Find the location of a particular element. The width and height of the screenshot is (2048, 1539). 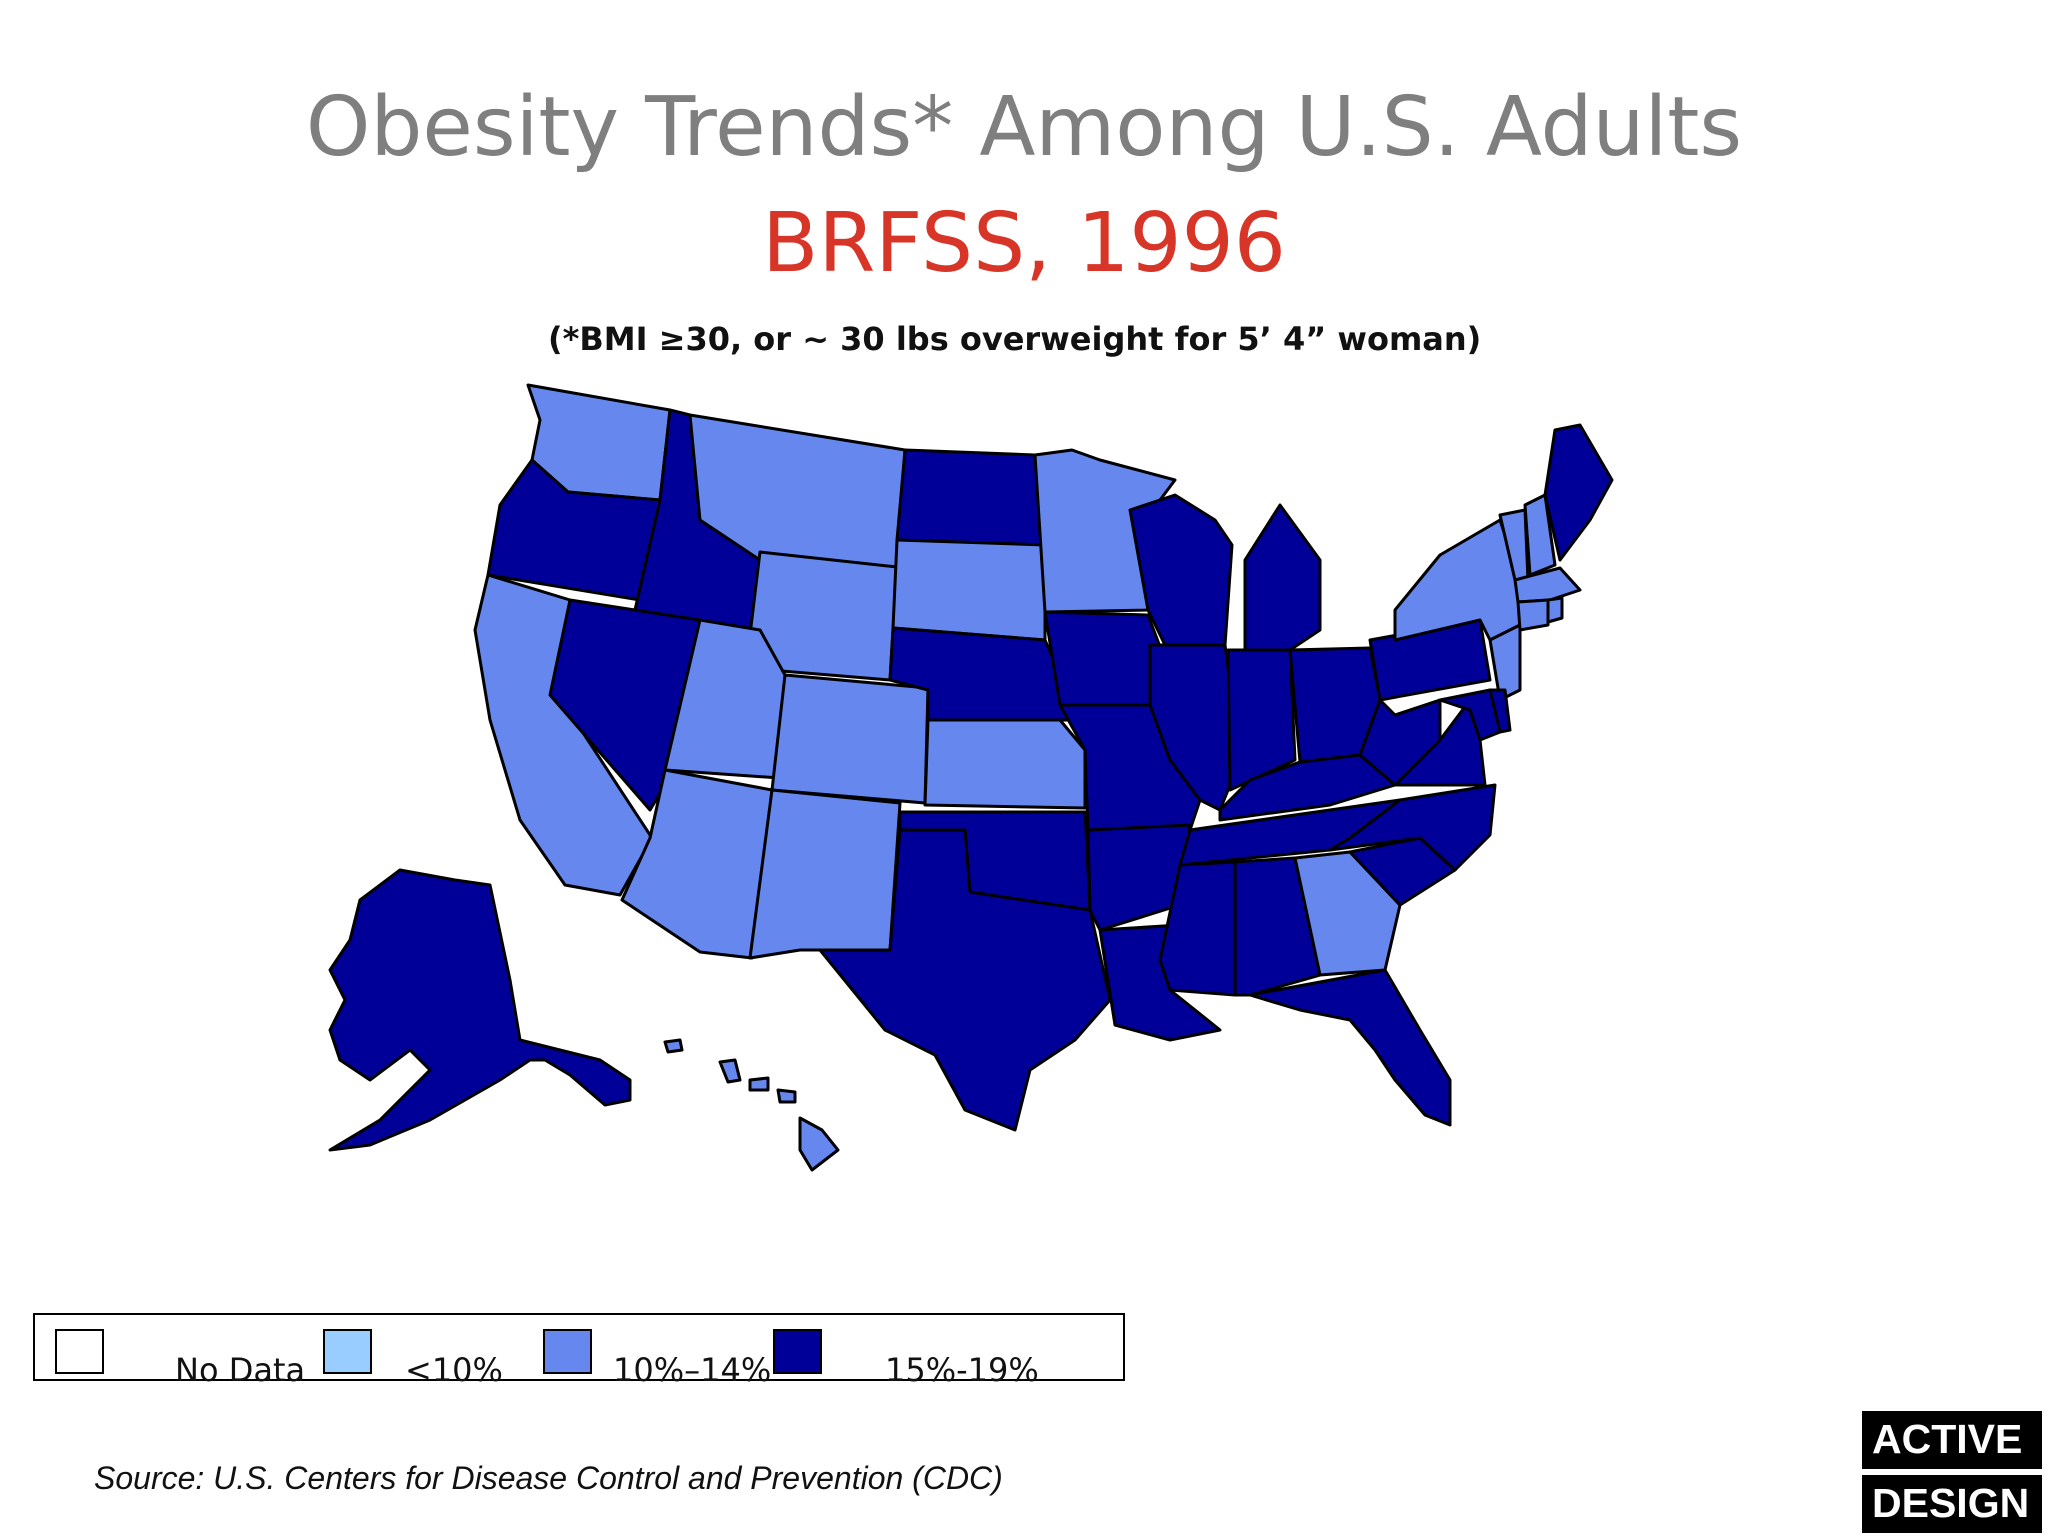

legend: No Data <10% 10%–14% 15%-19% is located at coordinates (579, 1351).